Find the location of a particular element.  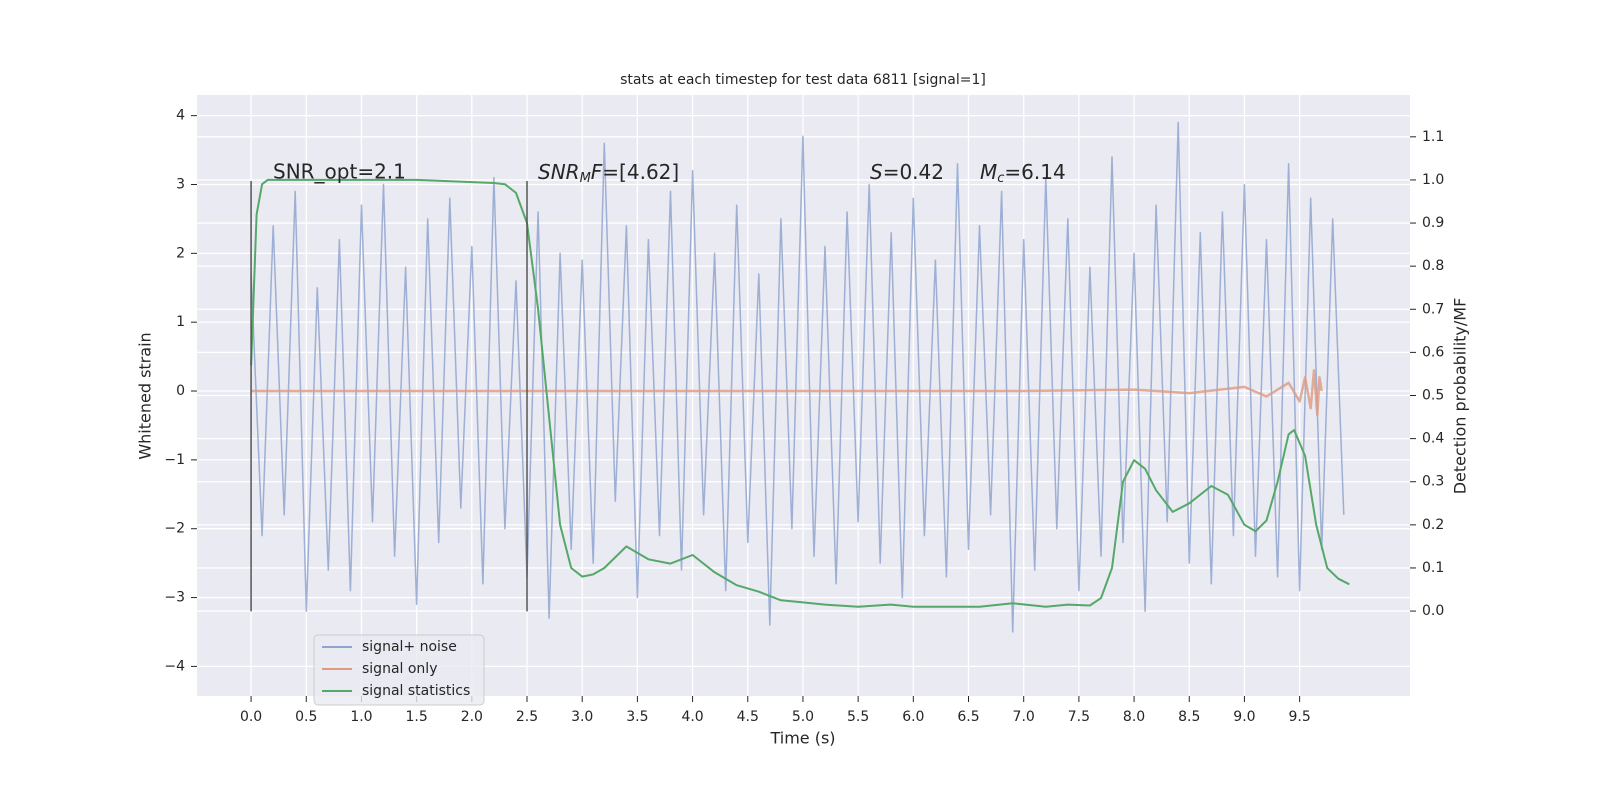

x-tick-label: 2.0 is located at coordinates (472, 717).